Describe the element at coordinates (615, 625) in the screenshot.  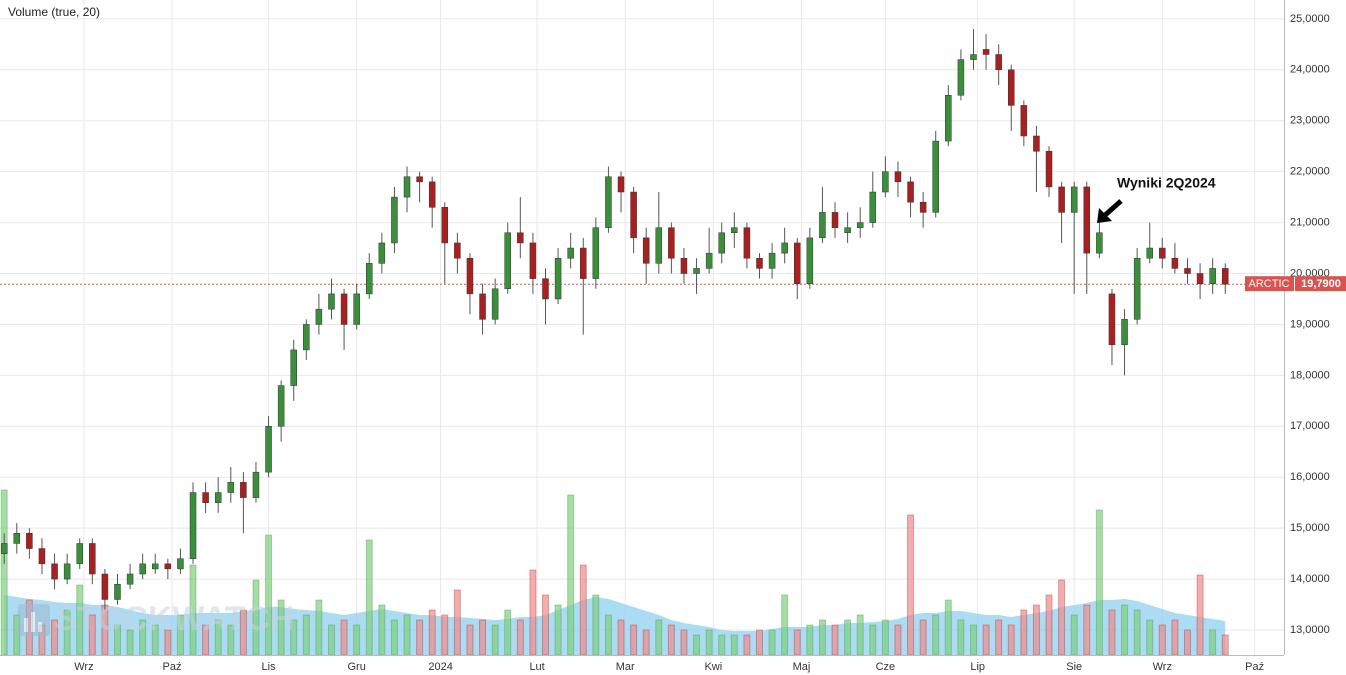
I see `volume-ma-area` at that location.